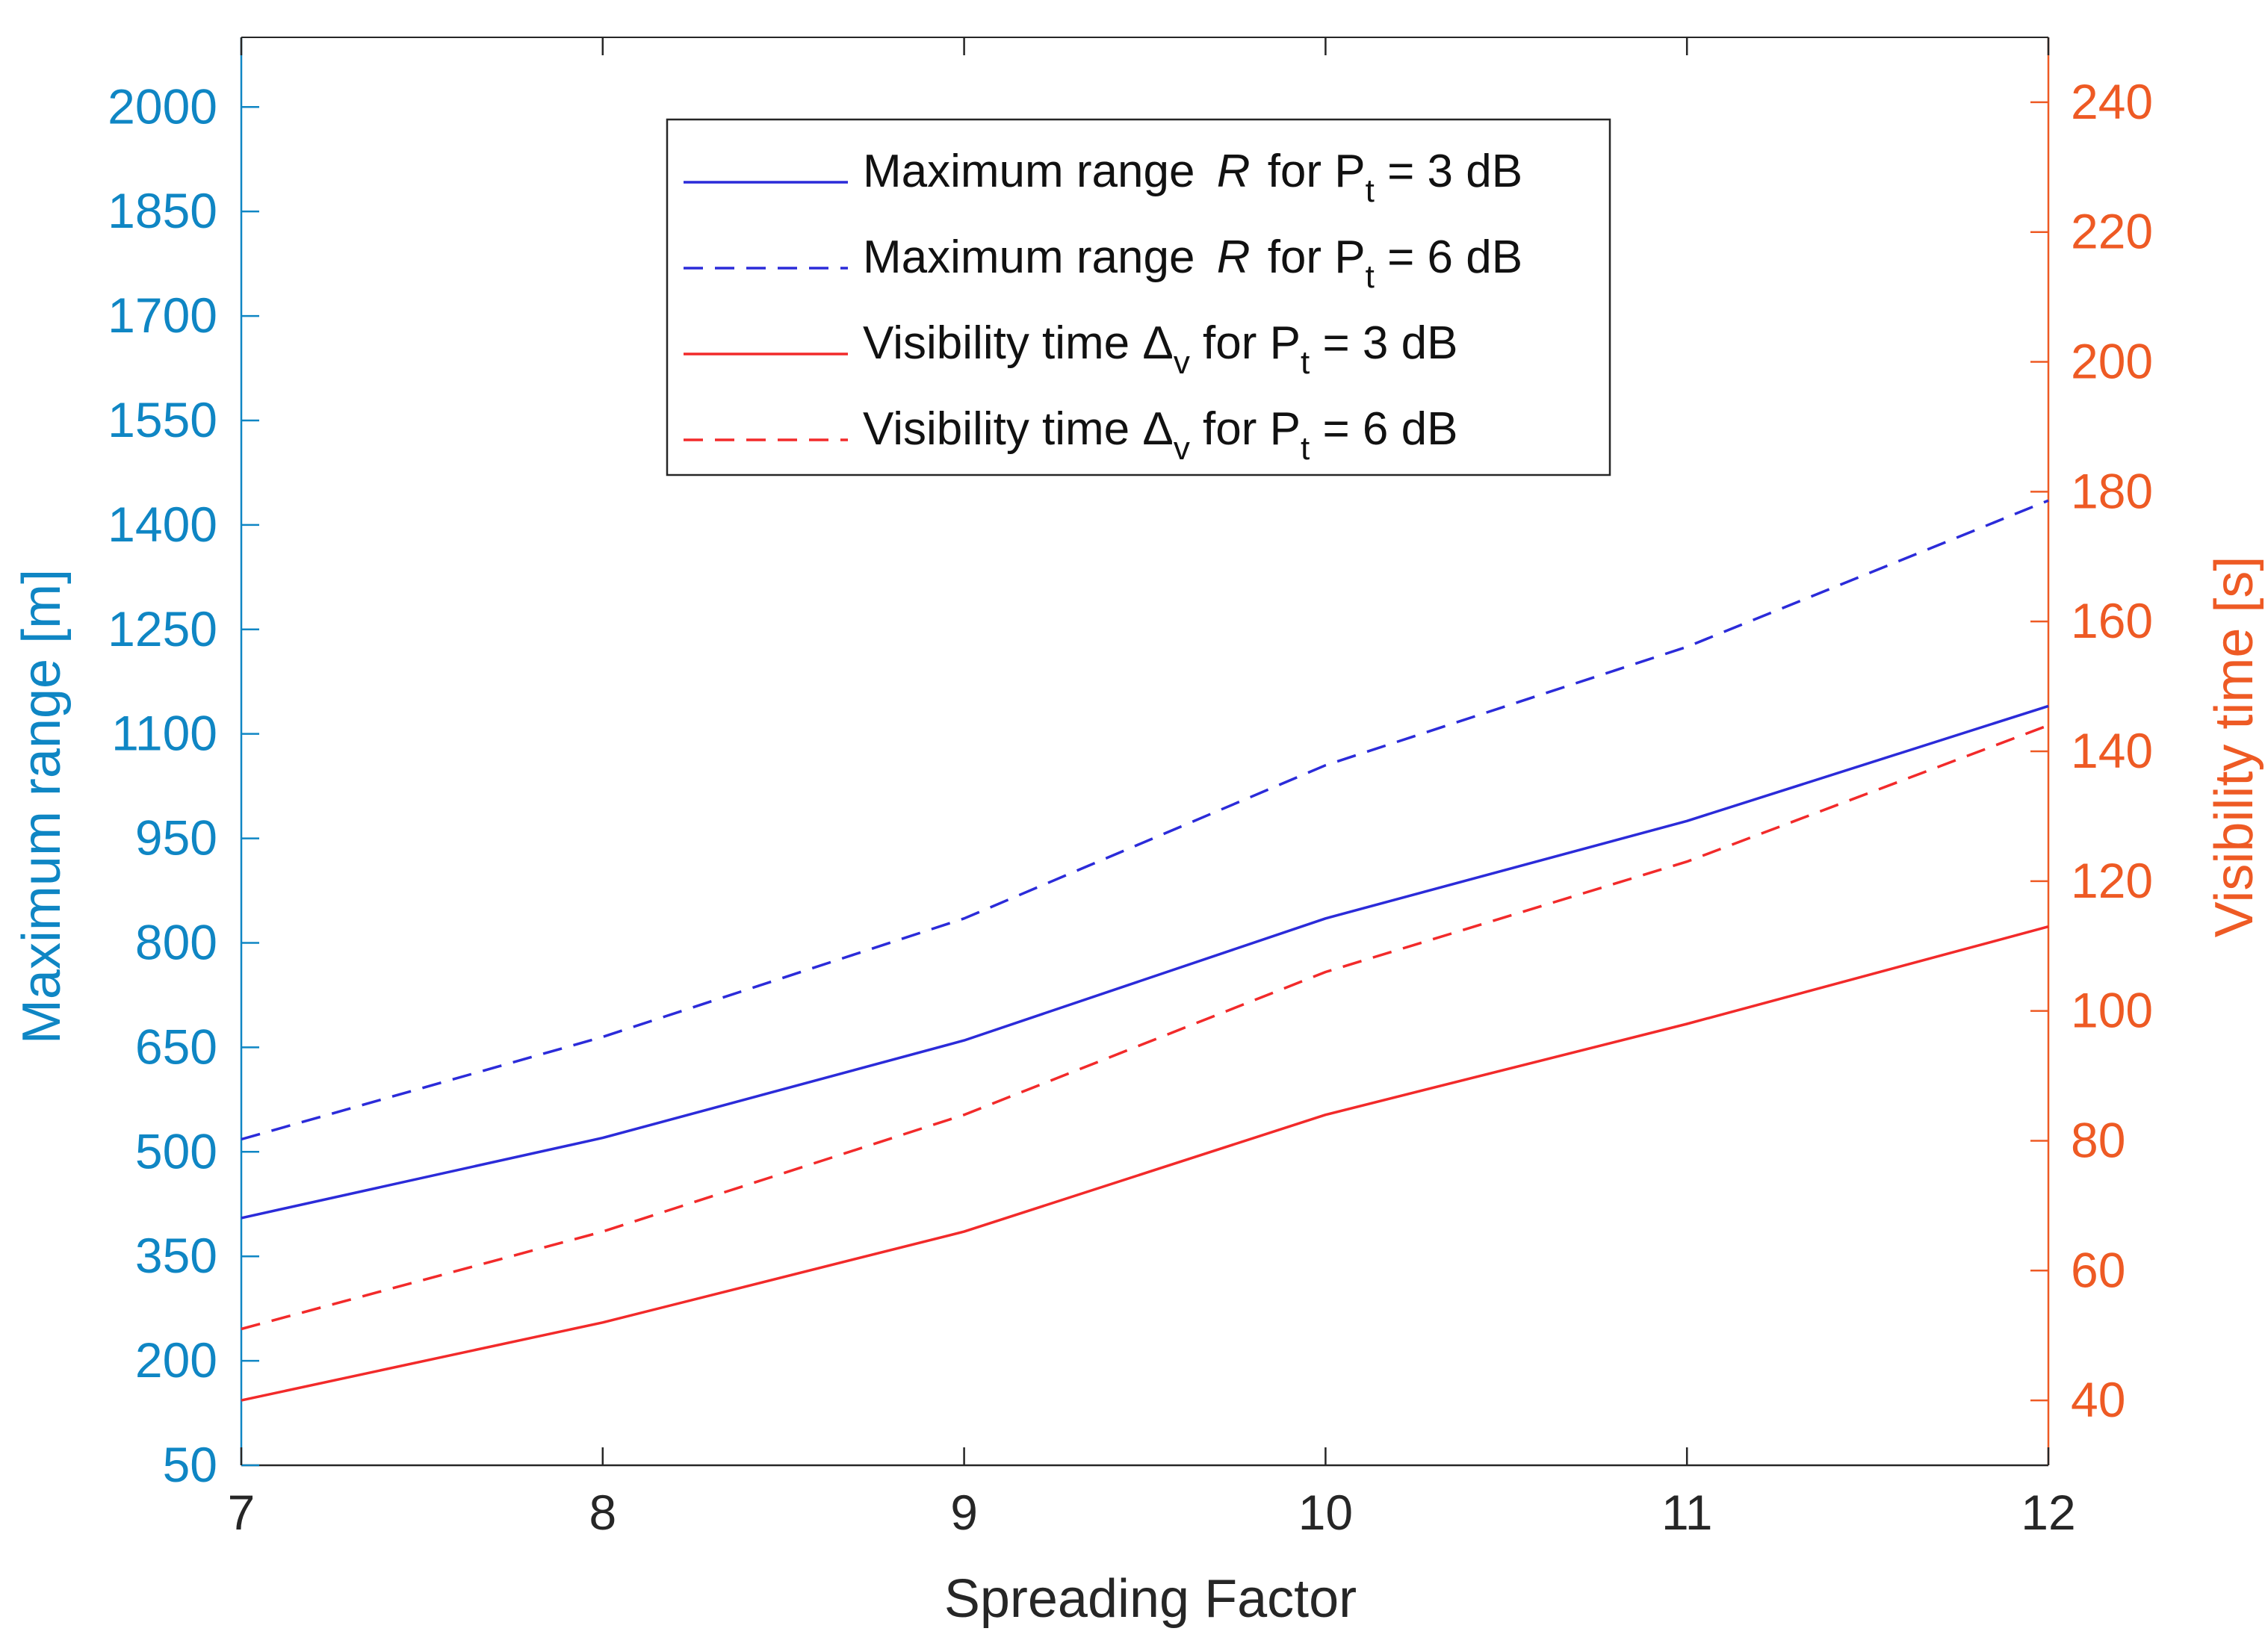 This screenshot has width=2268, height=1649. What do you see at coordinates (2112, 880) in the screenshot?
I see `y-right-tick-label: 120` at bounding box center [2112, 880].